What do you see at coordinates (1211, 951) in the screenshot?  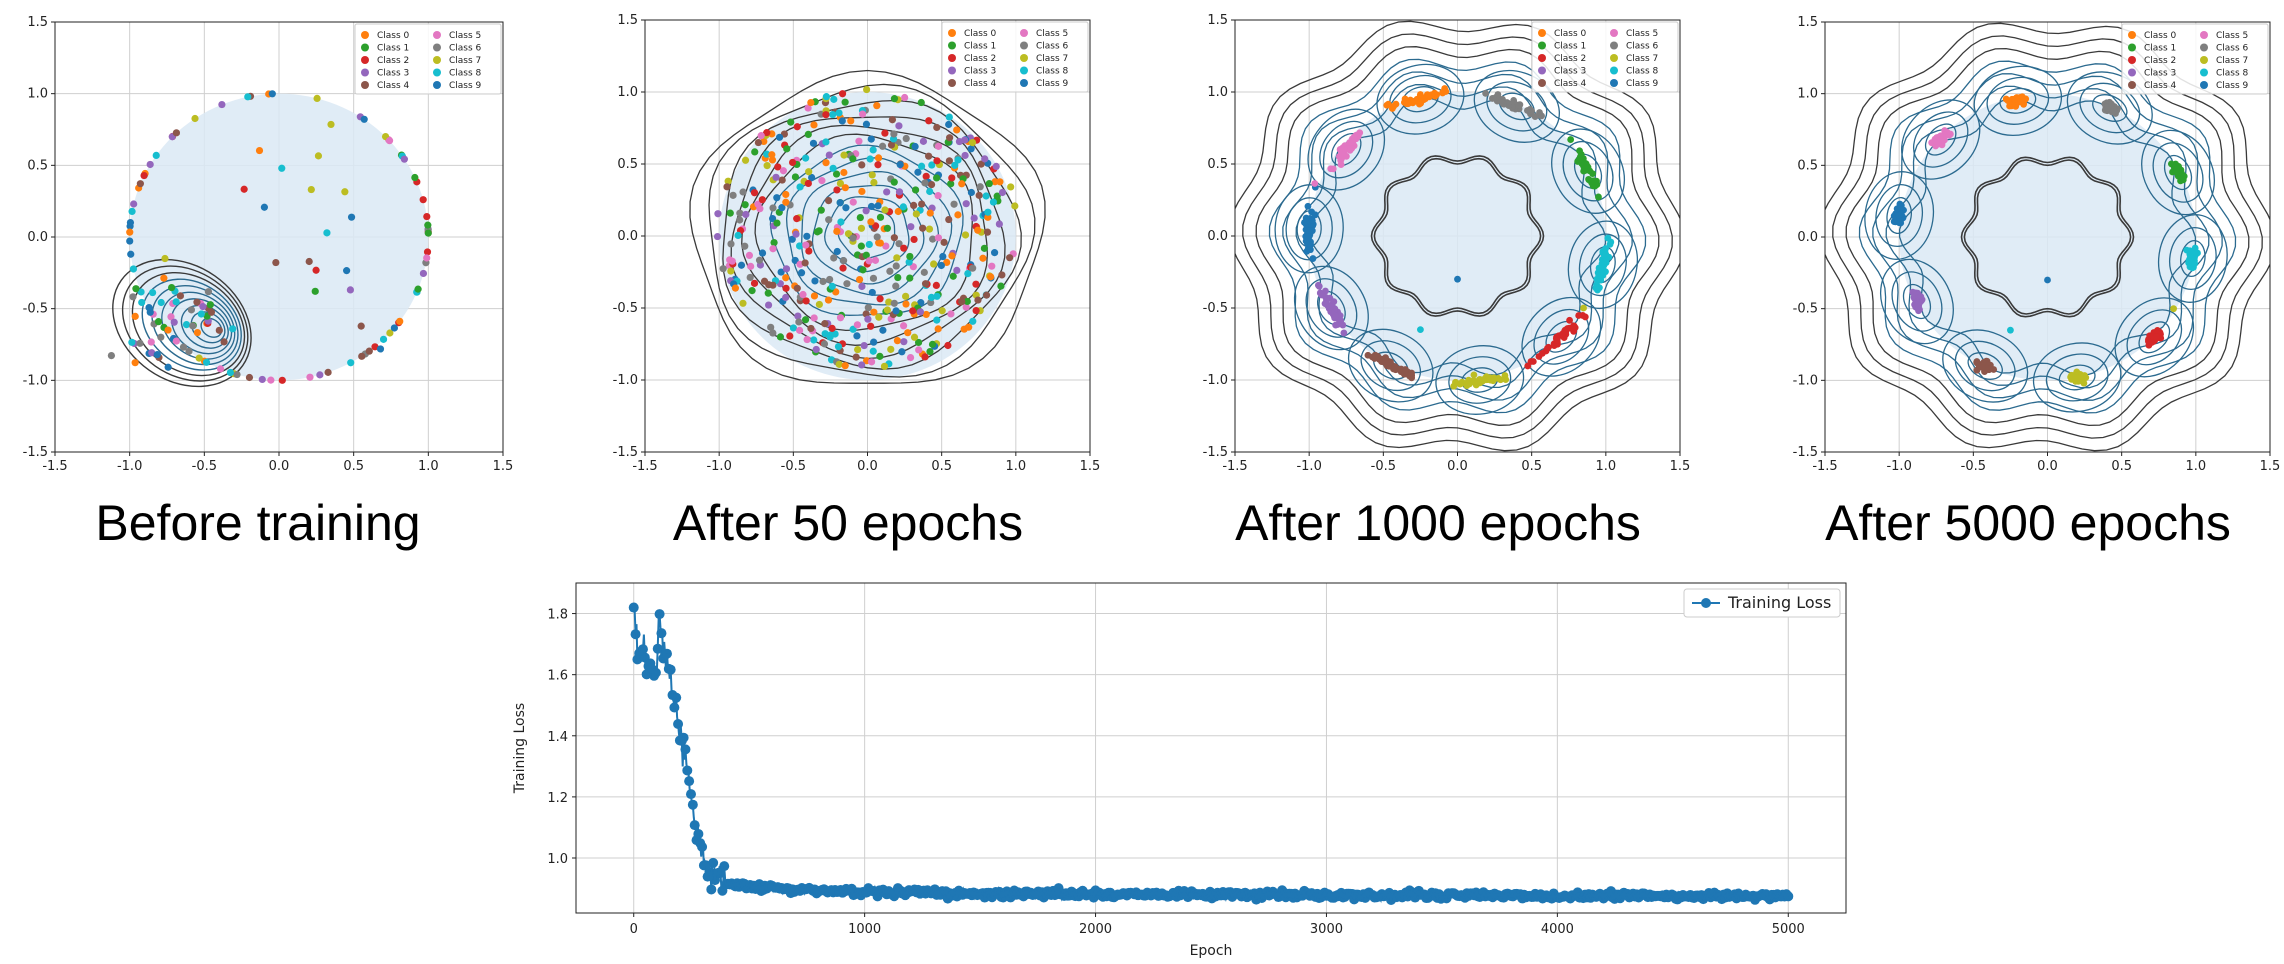 I see `x-axis-label: Epoch` at bounding box center [1211, 951].